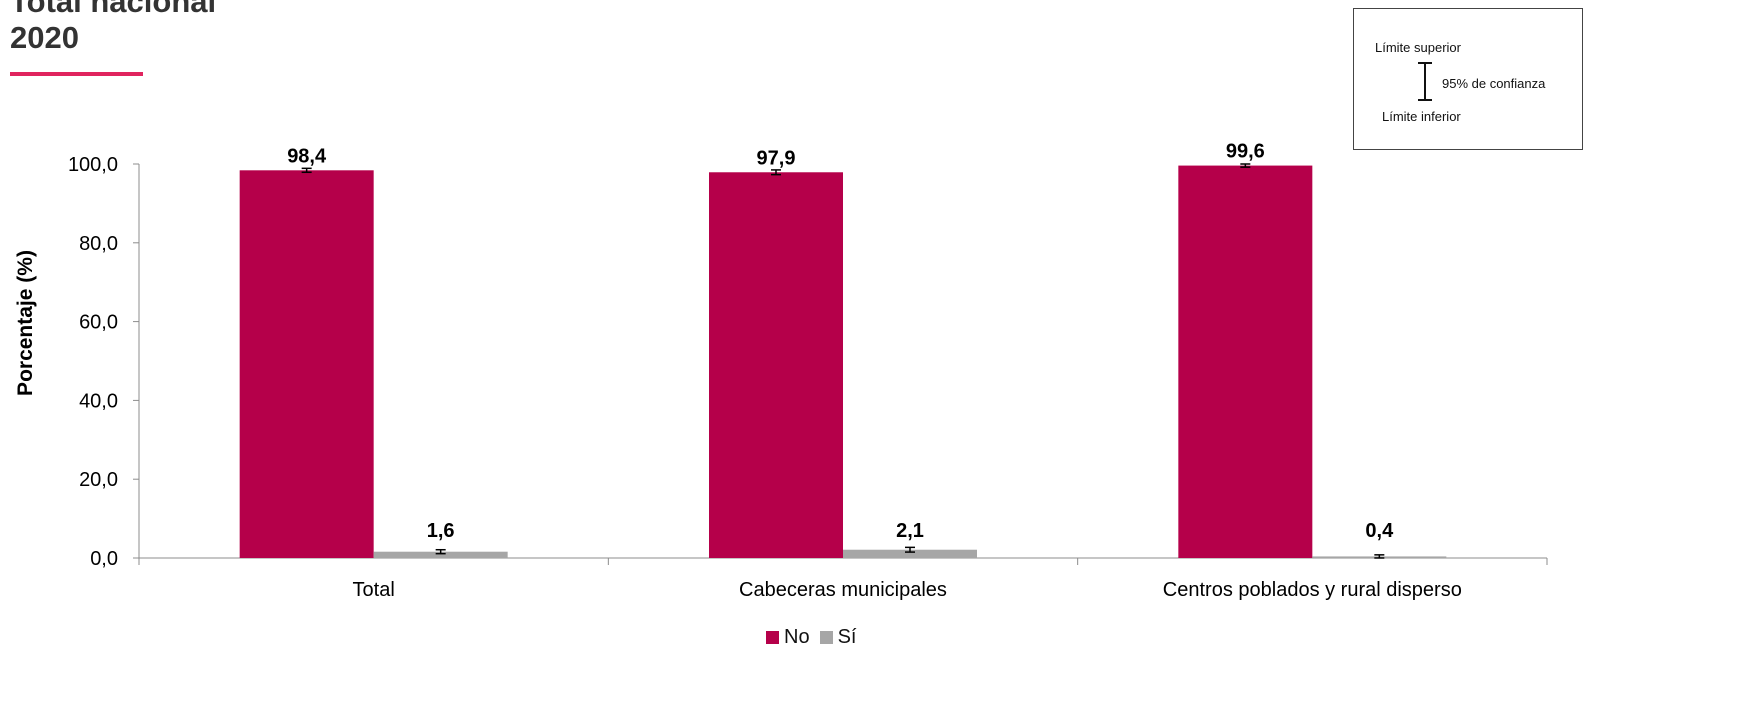 Image resolution: width=1764 pixels, height=728 pixels. What do you see at coordinates (1425, 63) in the screenshot?
I see `interval-icon-top-cap` at bounding box center [1425, 63].